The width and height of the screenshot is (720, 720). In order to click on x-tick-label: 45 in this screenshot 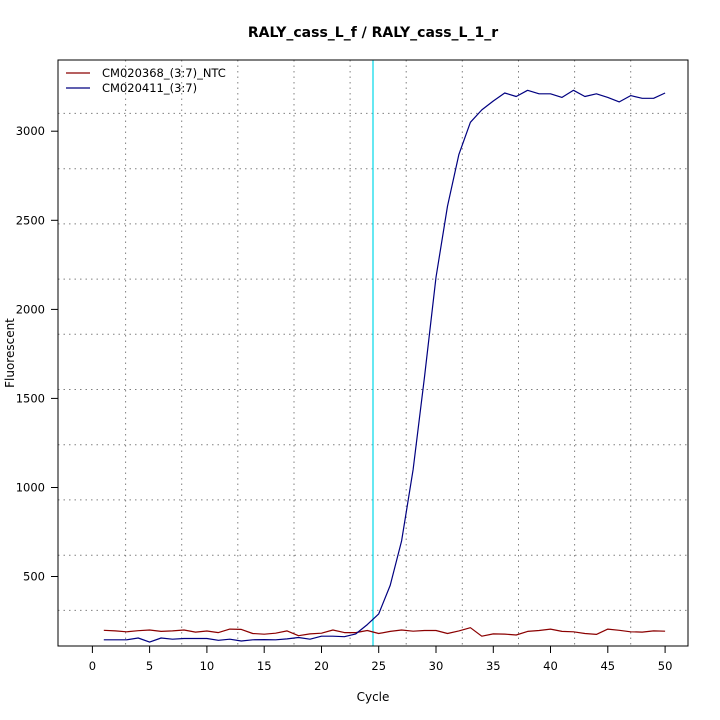, I will do `click(607, 666)`.